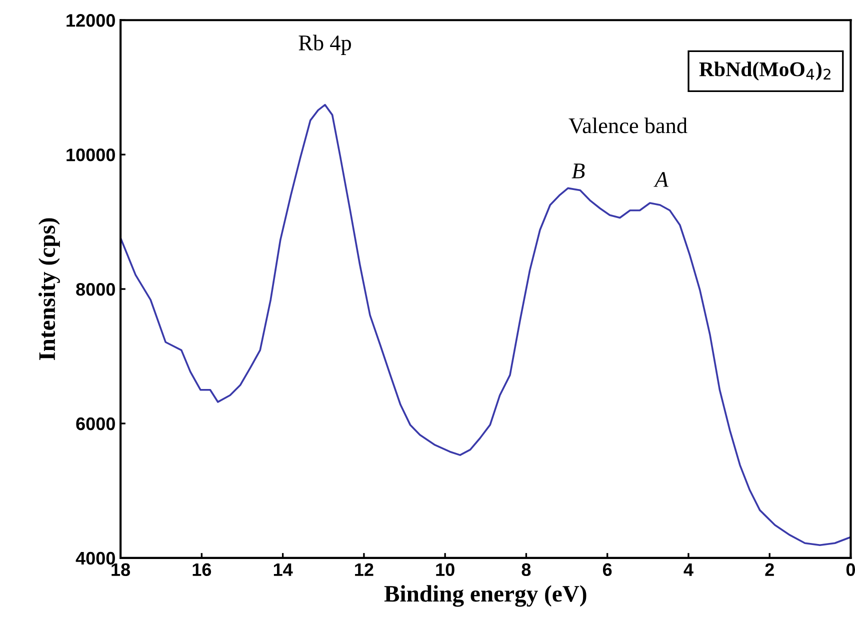 This screenshot has height=629, width=855. What do you see at coordinates (49, 289) in the screenshot?
I see `y-axis-title: Intensity (cps)` at bounding box center [49, 289].